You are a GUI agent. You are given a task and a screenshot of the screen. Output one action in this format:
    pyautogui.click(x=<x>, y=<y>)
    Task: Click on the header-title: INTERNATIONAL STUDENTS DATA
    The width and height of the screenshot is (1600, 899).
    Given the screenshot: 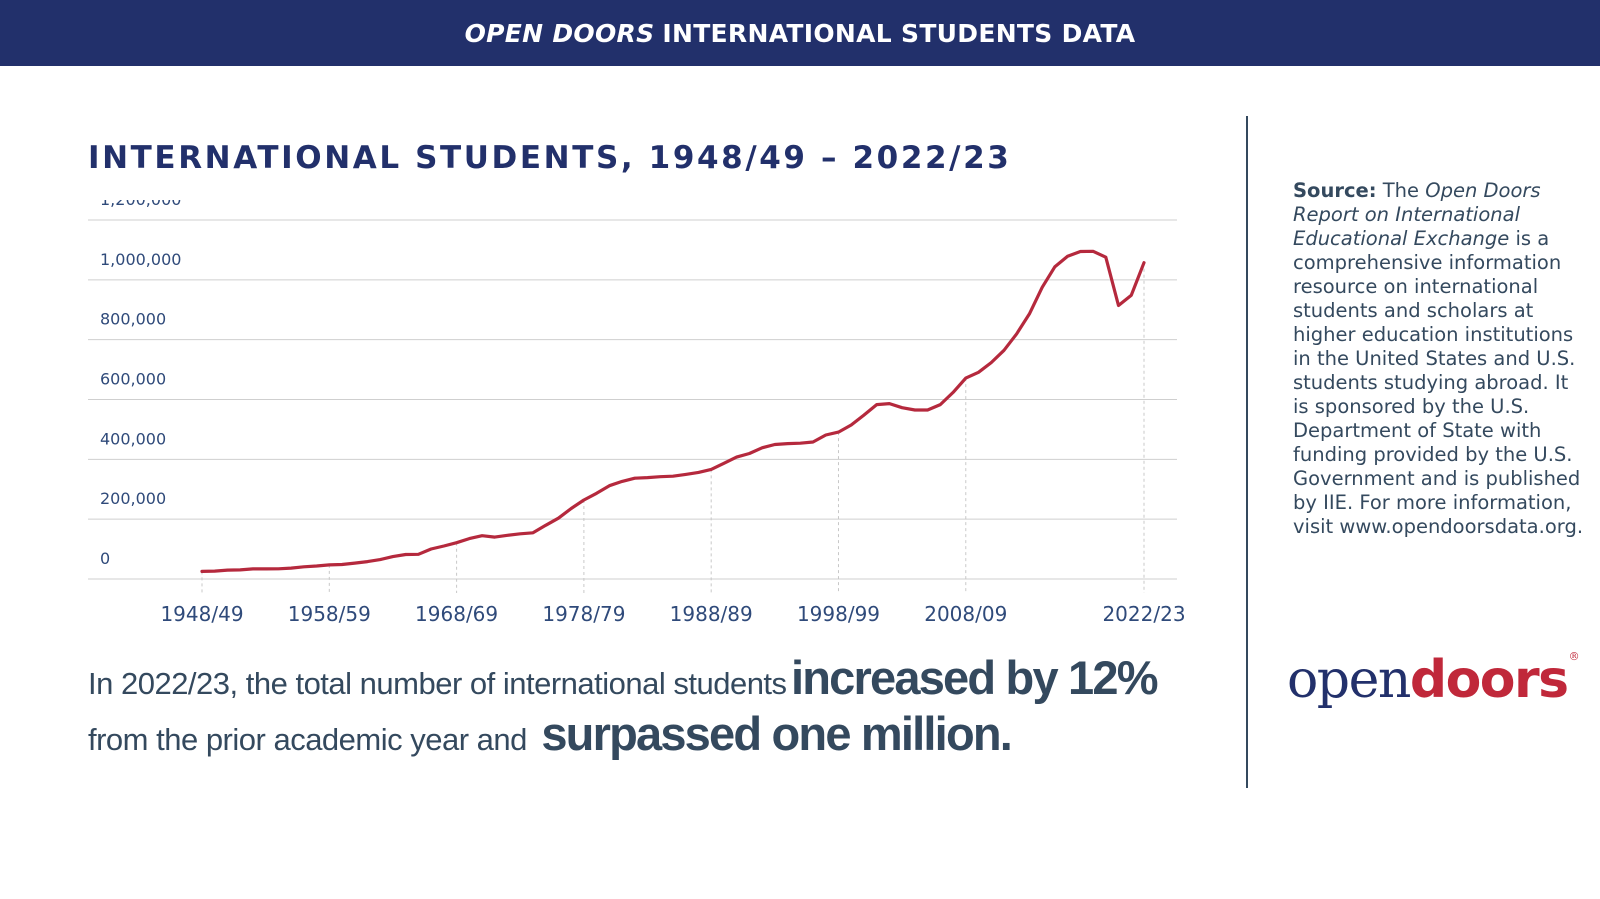 What is the action you would take?
    pyautogui.click(x=899, y=33)
    